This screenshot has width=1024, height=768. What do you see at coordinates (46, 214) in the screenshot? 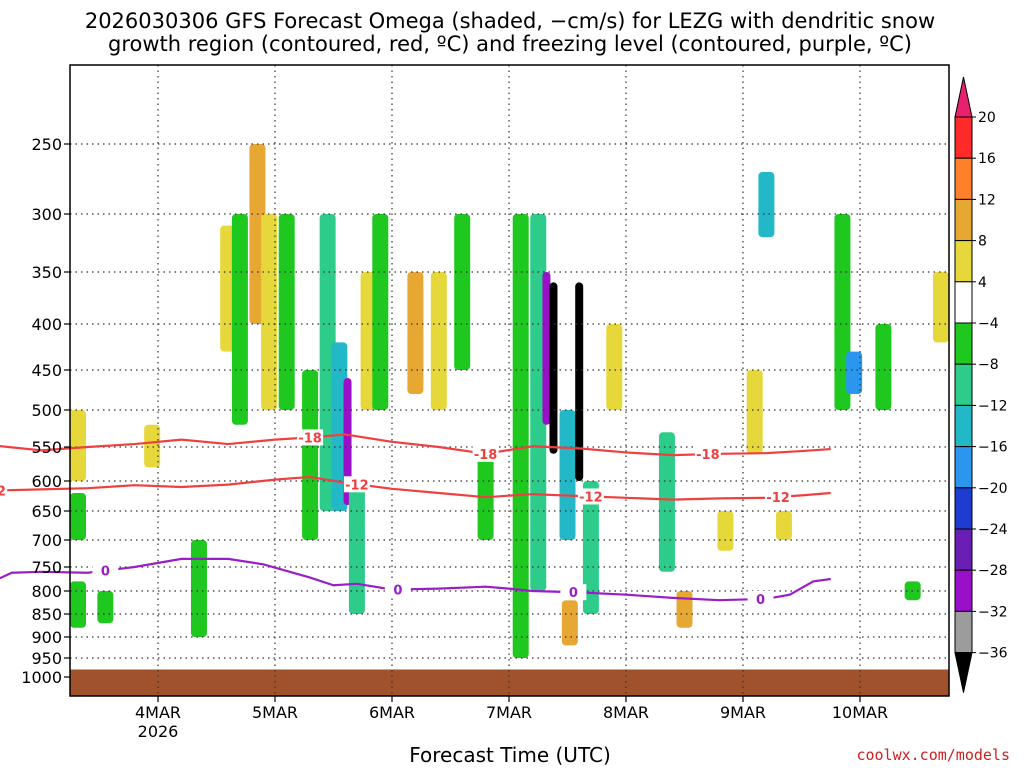
I see `ytick-label-300: 300` at bounding box center [46, 214].